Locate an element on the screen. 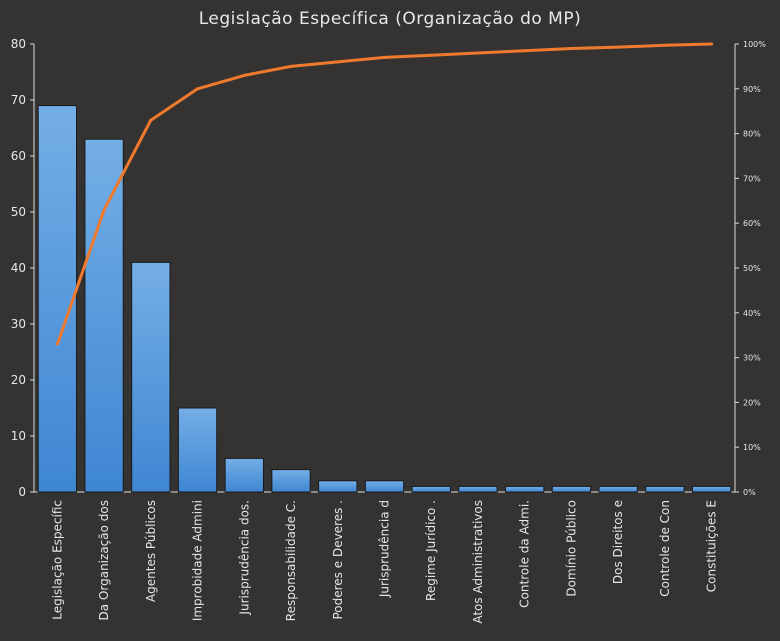 This screenshot has height=641, width=780. category-label: Jurisprudência d is located at coordinates (385, 549).